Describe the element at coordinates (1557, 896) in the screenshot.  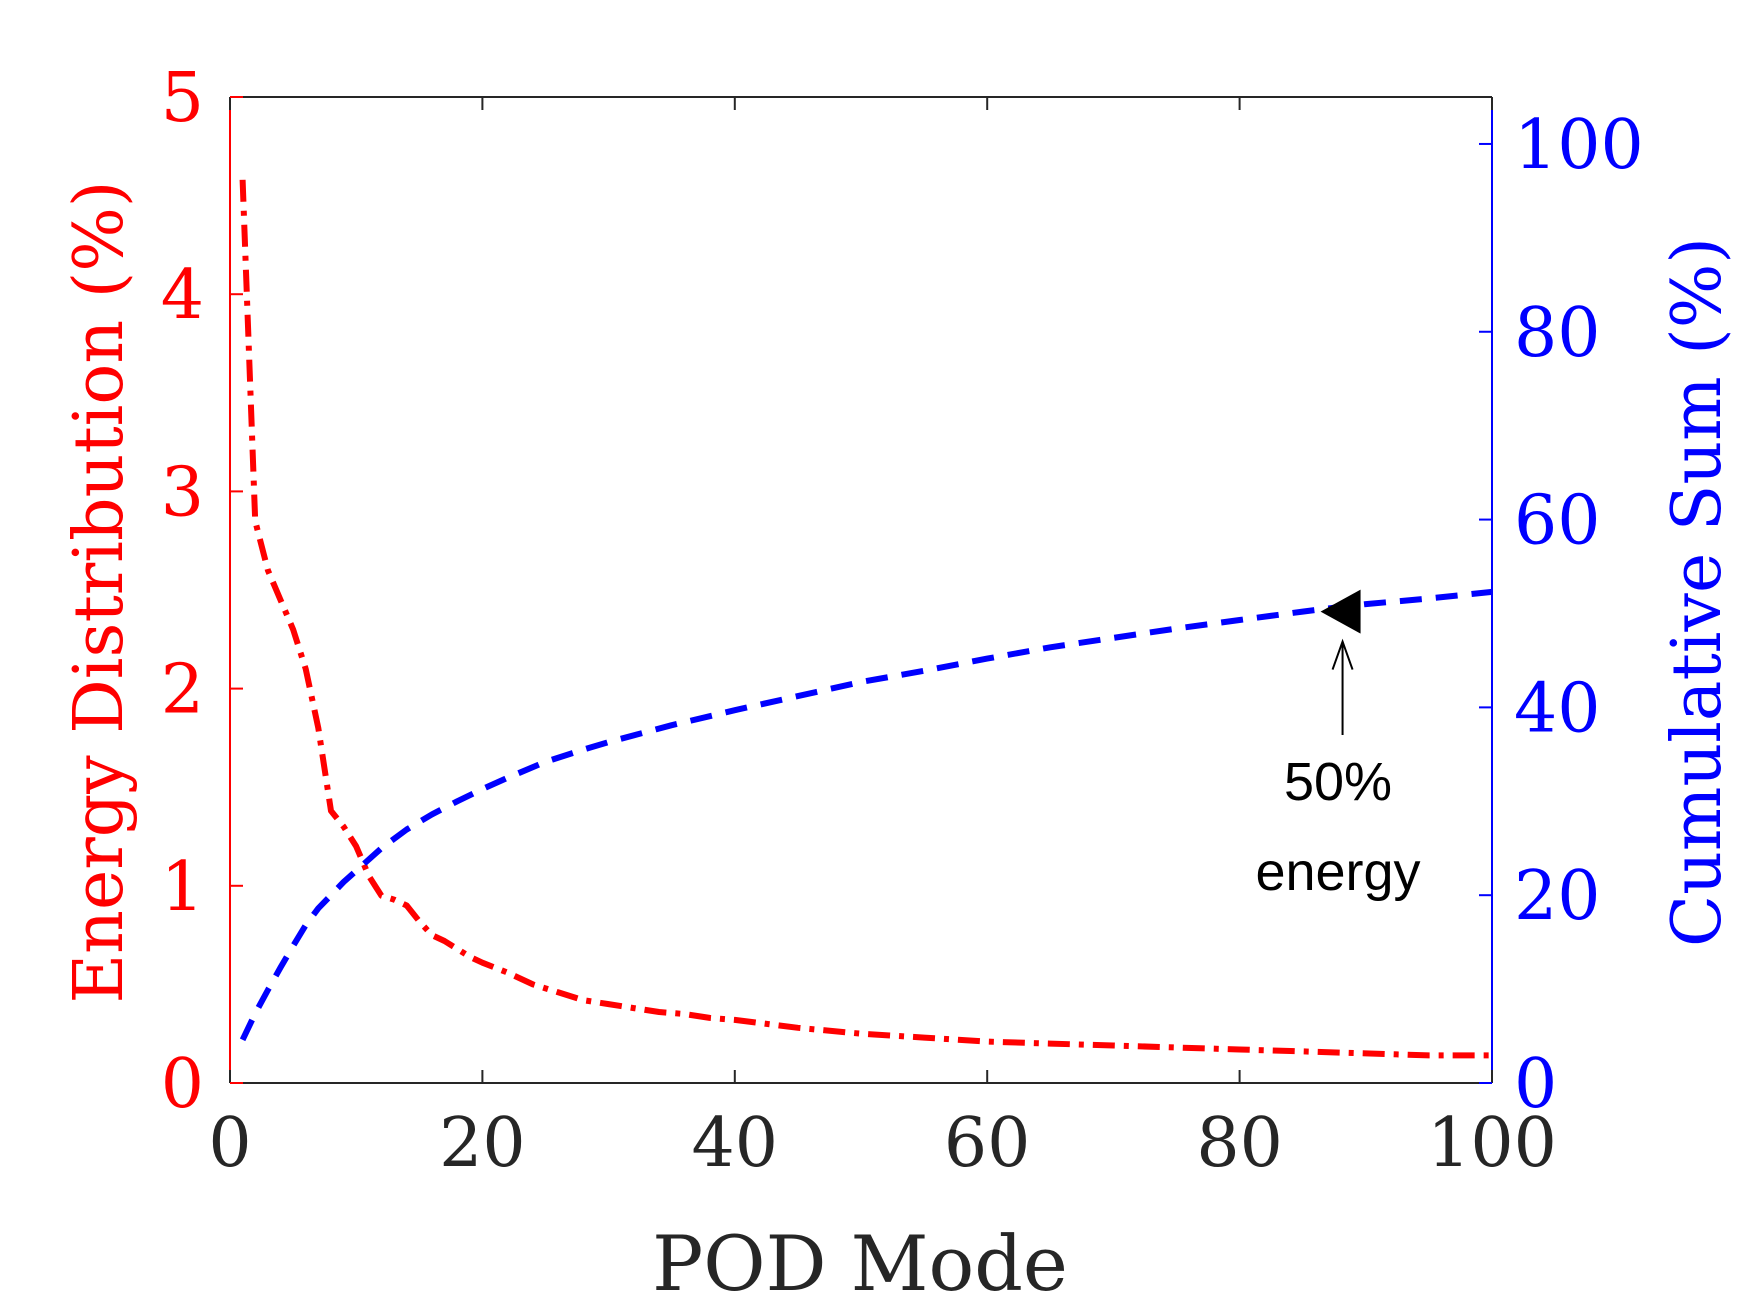
I see `right-tick-label: 20` at that location.